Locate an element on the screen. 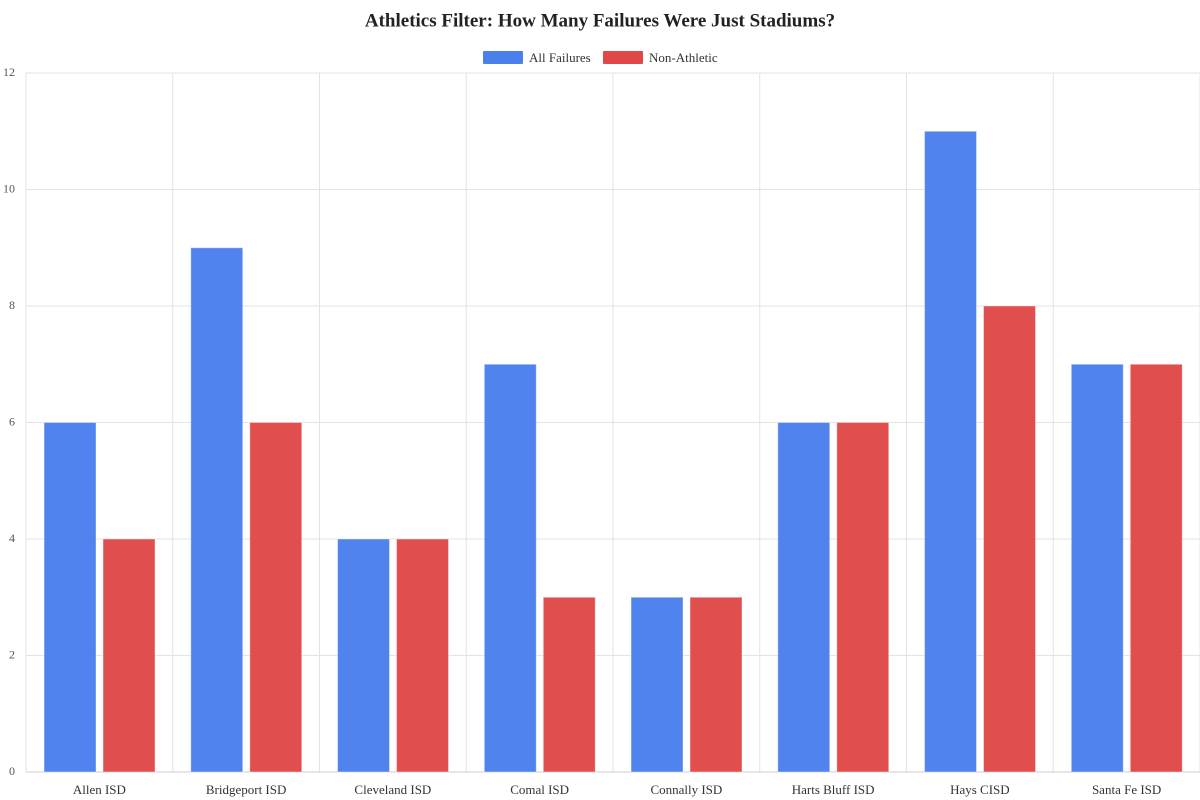 The image size is (1200, 800). x-tick-label: Cleveland ISD is located at coordinates (392, 789).